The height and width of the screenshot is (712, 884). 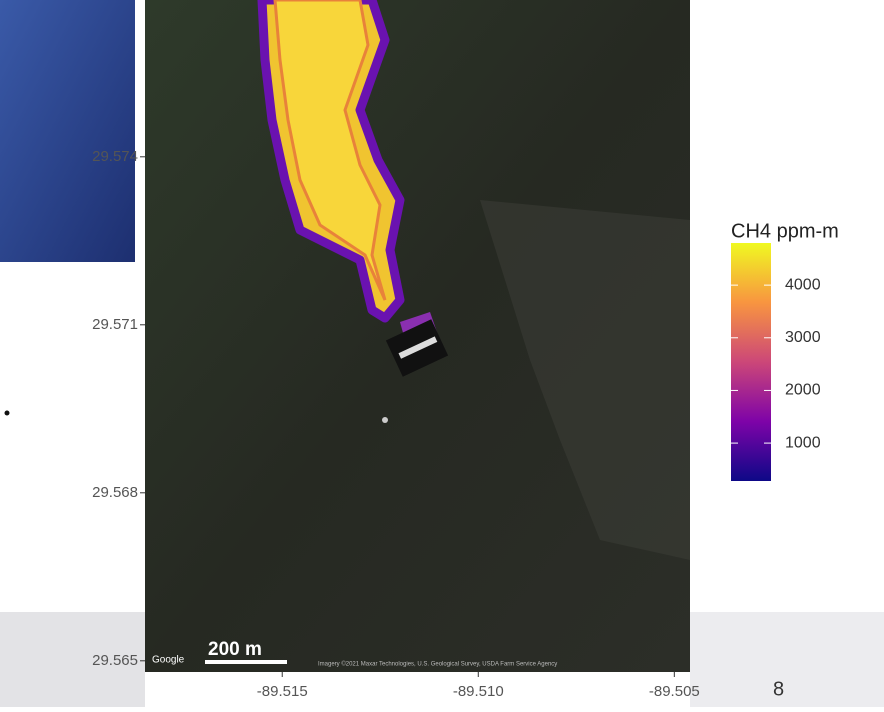 What do you see at coordinates (785, 231) in the screenshot?
I see `legend-title: CH4 ppm-m` at bounding box center [785, 231].